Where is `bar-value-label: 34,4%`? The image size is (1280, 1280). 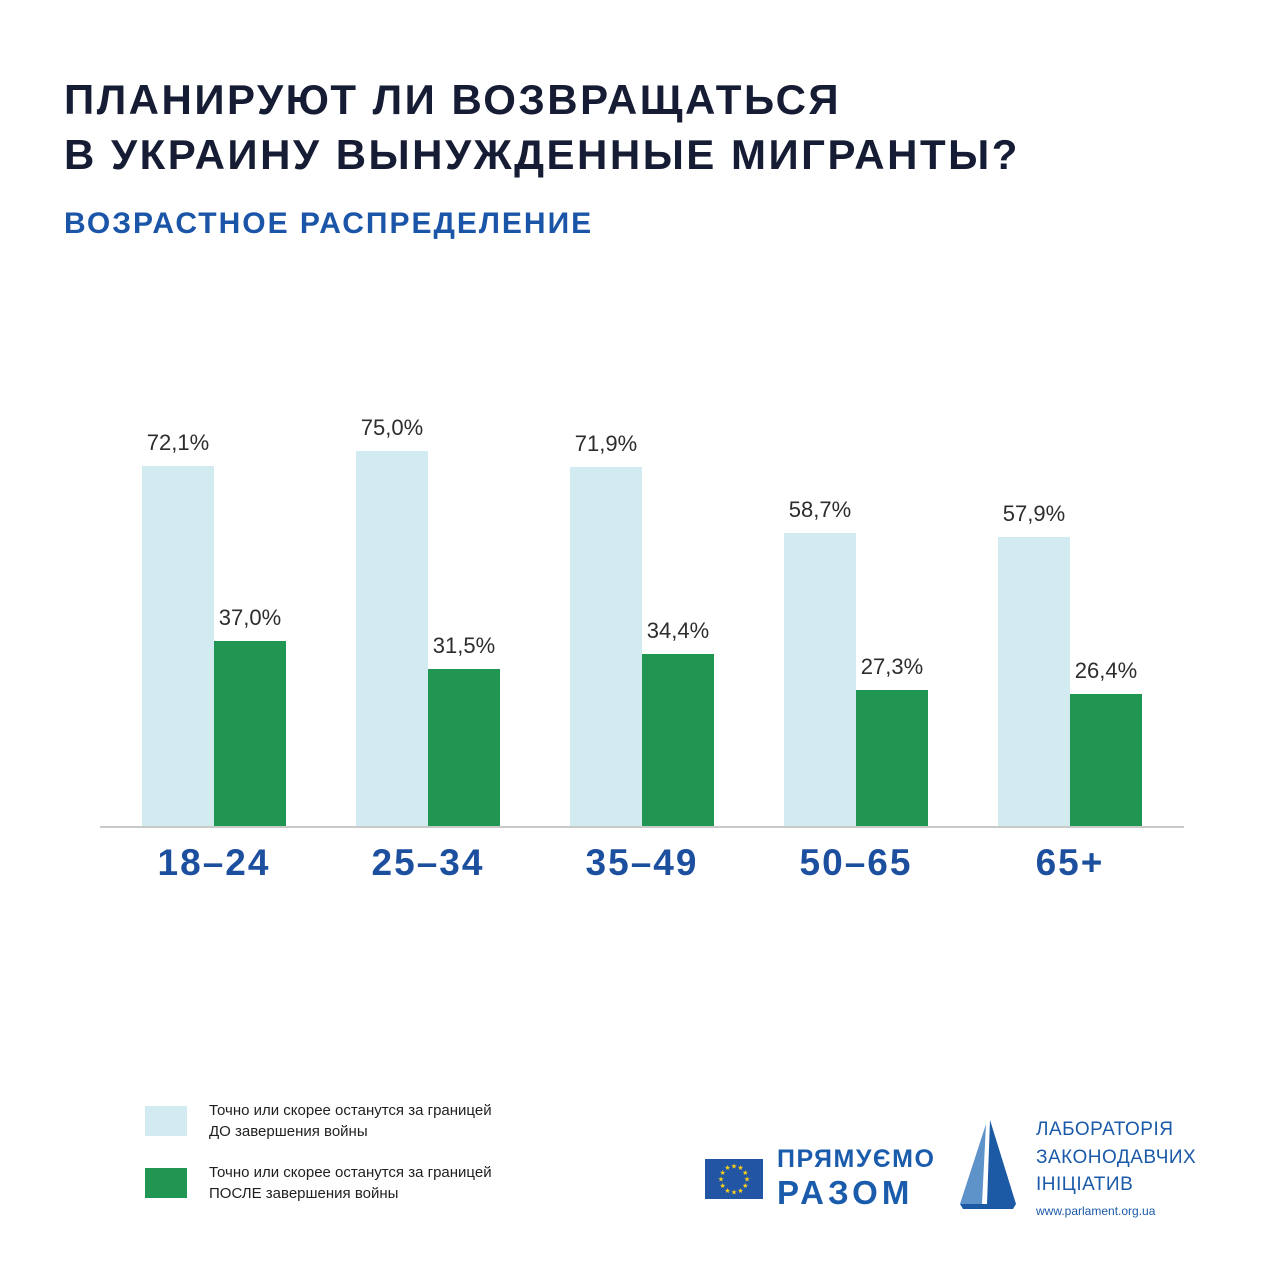 bar-value-label: 34,4% is located at coordinates (678, 630).